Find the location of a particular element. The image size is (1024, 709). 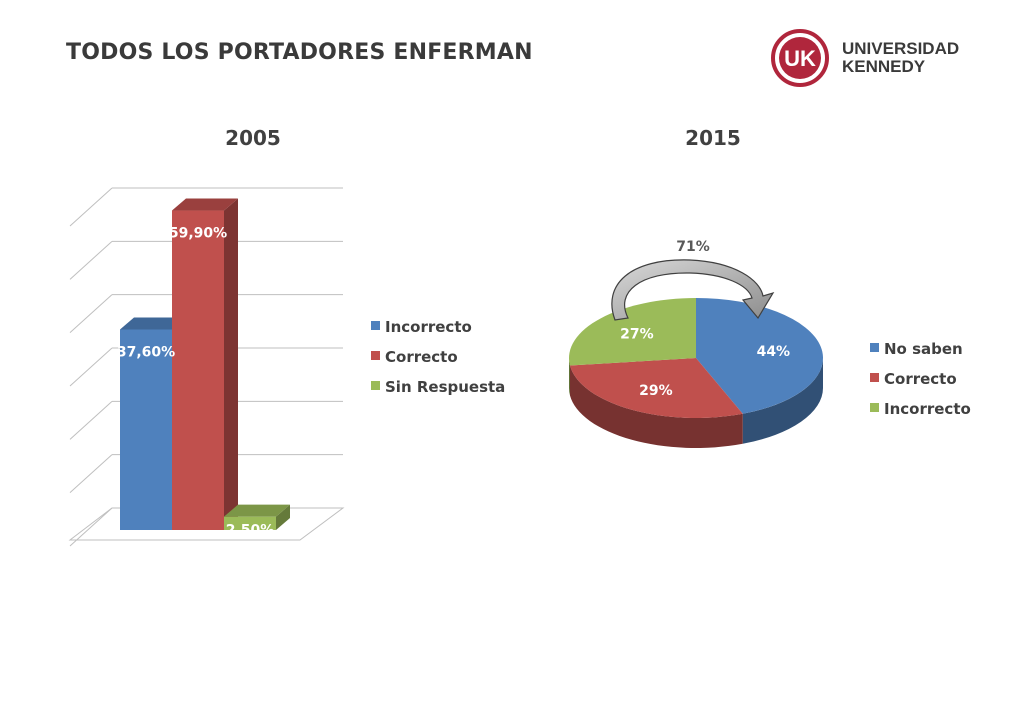

logo-mark: UK is located at coordinates (800, 58).